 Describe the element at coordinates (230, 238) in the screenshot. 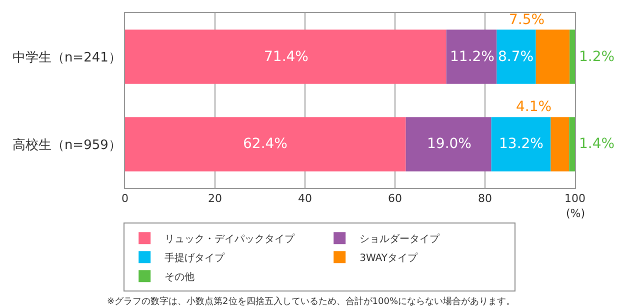

I see `legend-label: リュック・デイパックタイプ` at that location.